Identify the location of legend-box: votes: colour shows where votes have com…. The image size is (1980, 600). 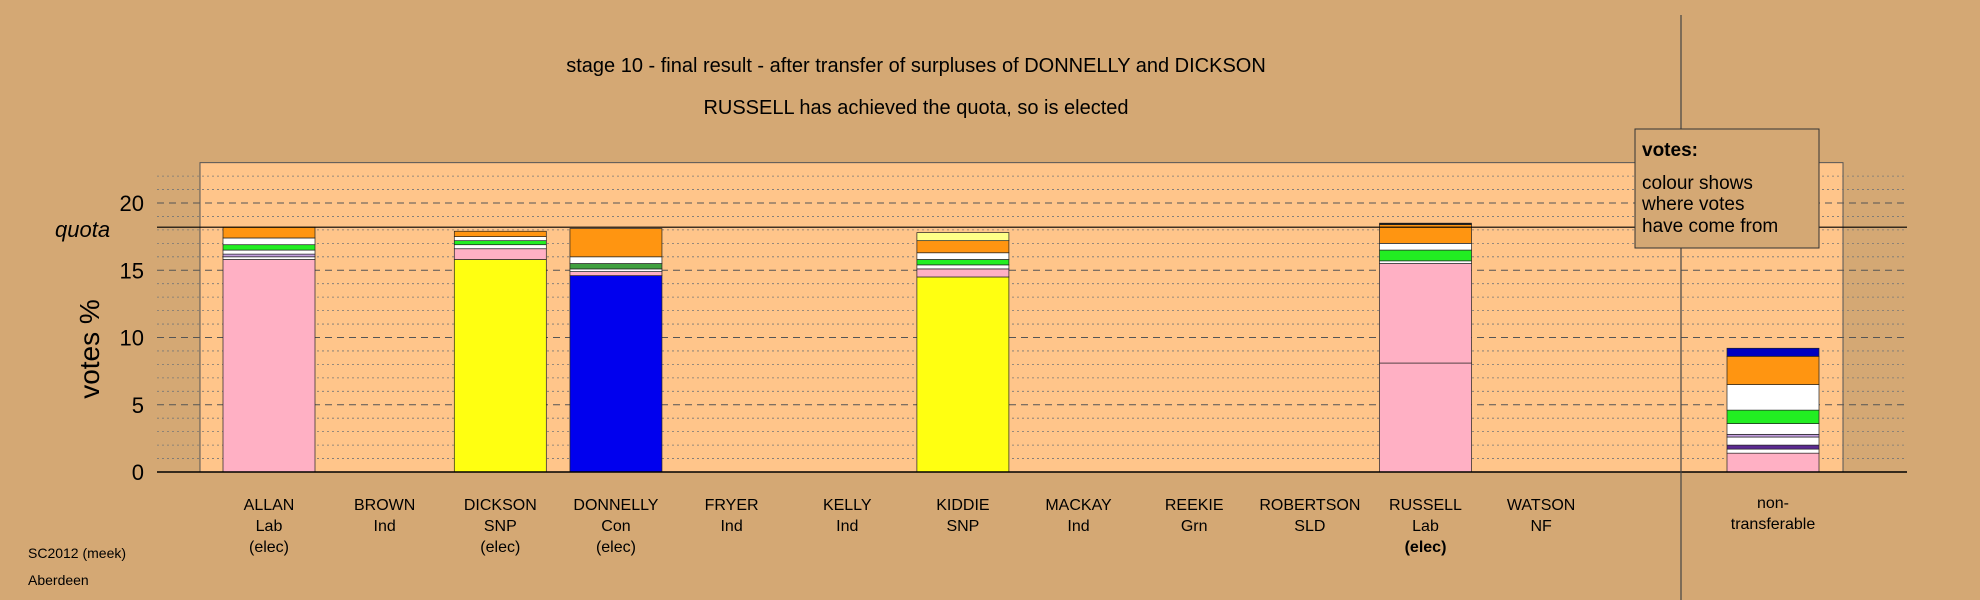
(1727, 188).